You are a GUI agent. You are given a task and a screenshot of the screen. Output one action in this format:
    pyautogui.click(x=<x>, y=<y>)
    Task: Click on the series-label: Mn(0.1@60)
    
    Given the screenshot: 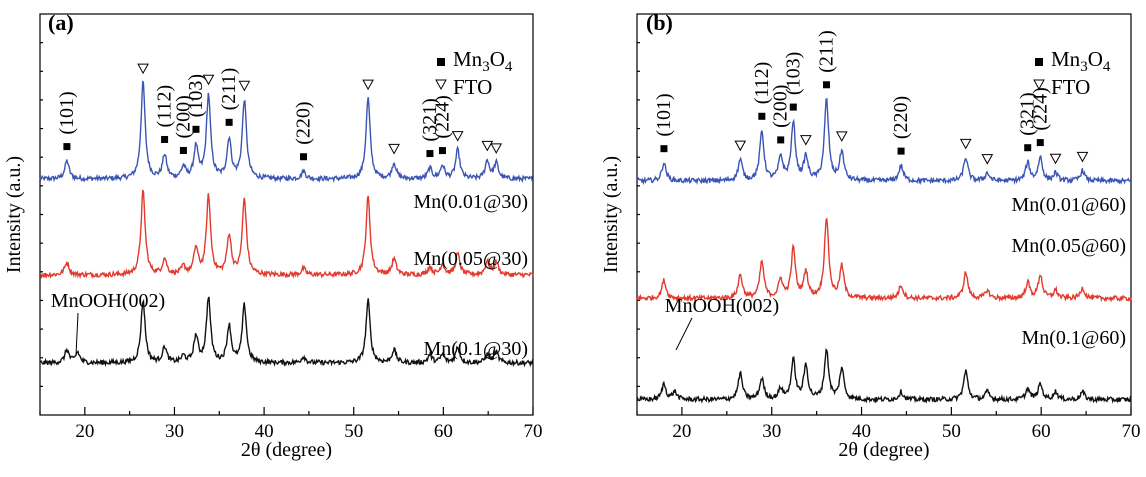 What is the action you would take?
    pyautogui.click(x=1073, y=338)
    